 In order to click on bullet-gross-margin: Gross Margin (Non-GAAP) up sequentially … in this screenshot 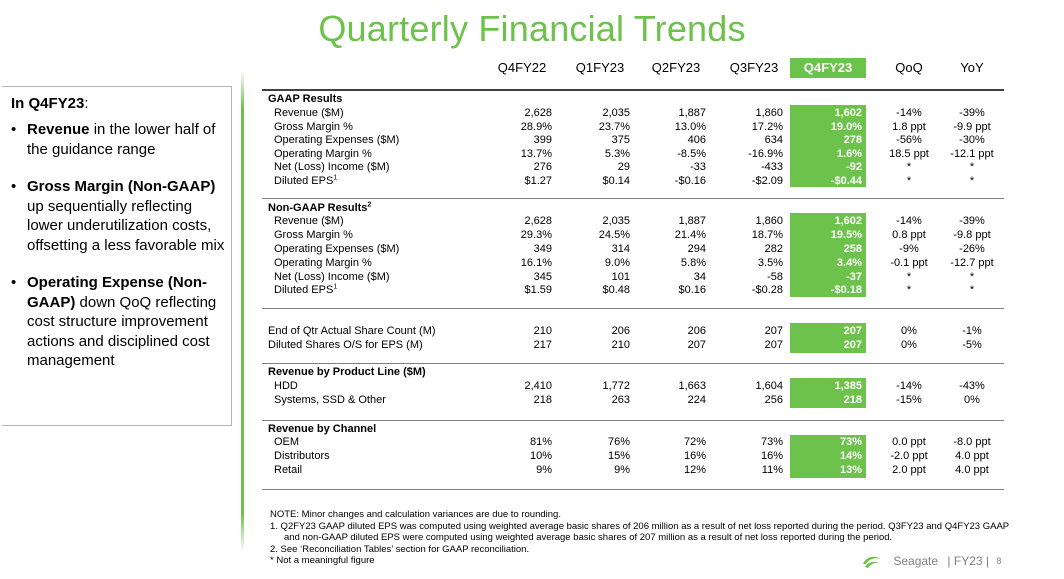, I will do `click(121, 216)`.